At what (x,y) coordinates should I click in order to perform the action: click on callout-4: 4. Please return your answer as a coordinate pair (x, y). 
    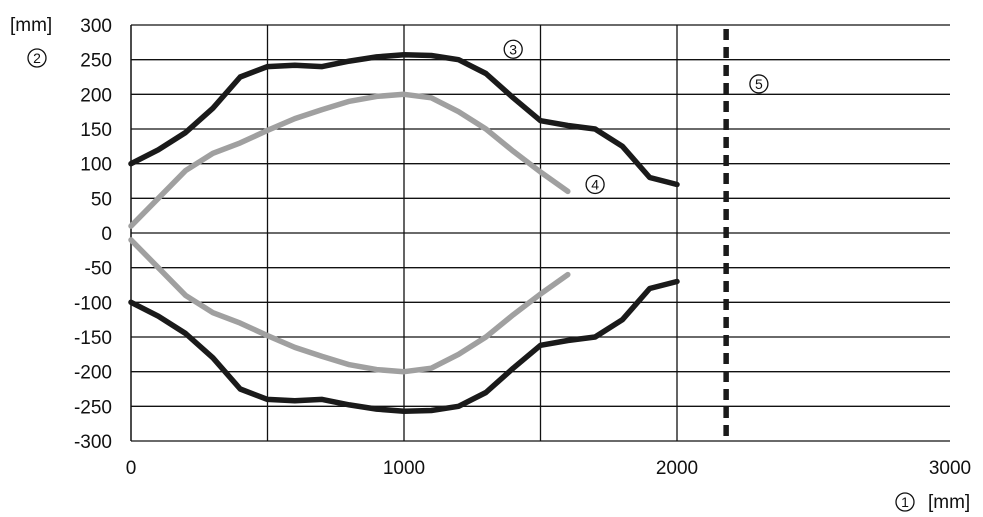
    Looking at the image, I should click on (595, 184).